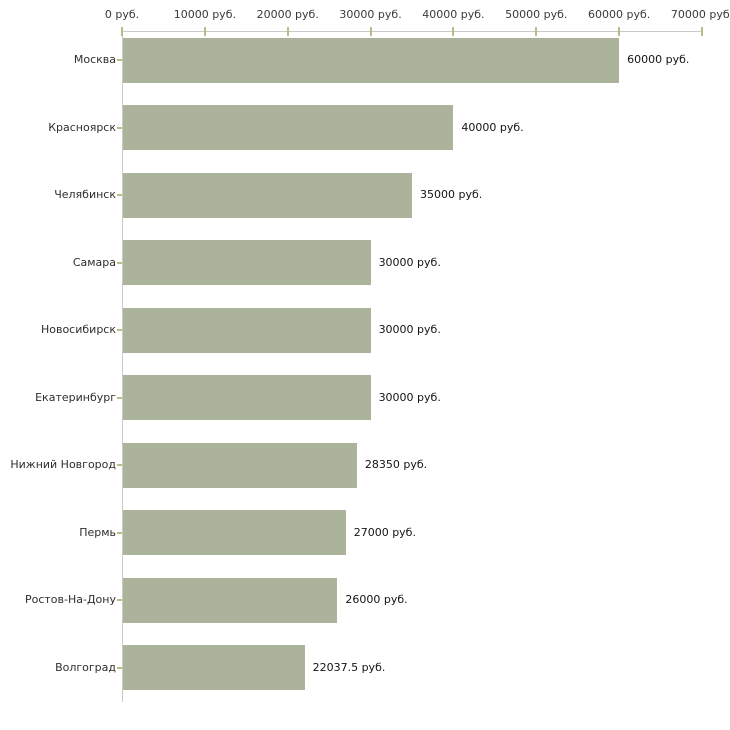 The height and width of the screenshot is (730, 730). What do you see at coordinates (376, 599) in the screenshot?
I see `value-label: 26000 руб.` at bounding box center [376, 599].